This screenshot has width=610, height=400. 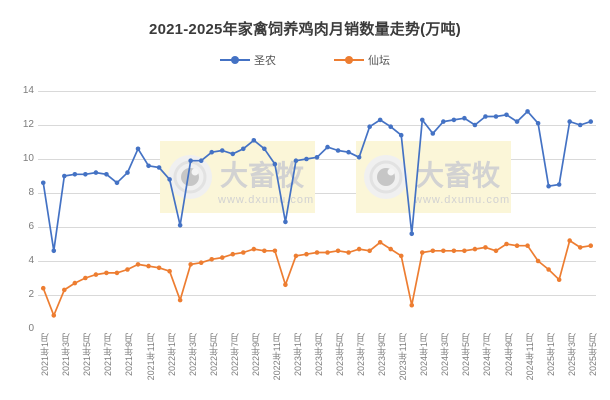 I want to click on legend-item-series-1: 仙坛, so click(x=362, y=60).